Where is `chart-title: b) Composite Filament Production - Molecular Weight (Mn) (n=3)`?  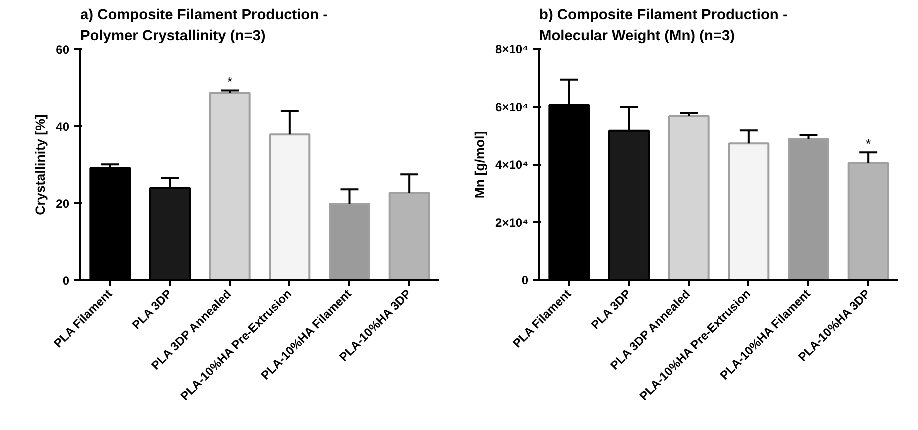 chart-title: b) Composite Filament Production - Molecular Weight (Mn) (n=3) is located at coordinates (664, 26).